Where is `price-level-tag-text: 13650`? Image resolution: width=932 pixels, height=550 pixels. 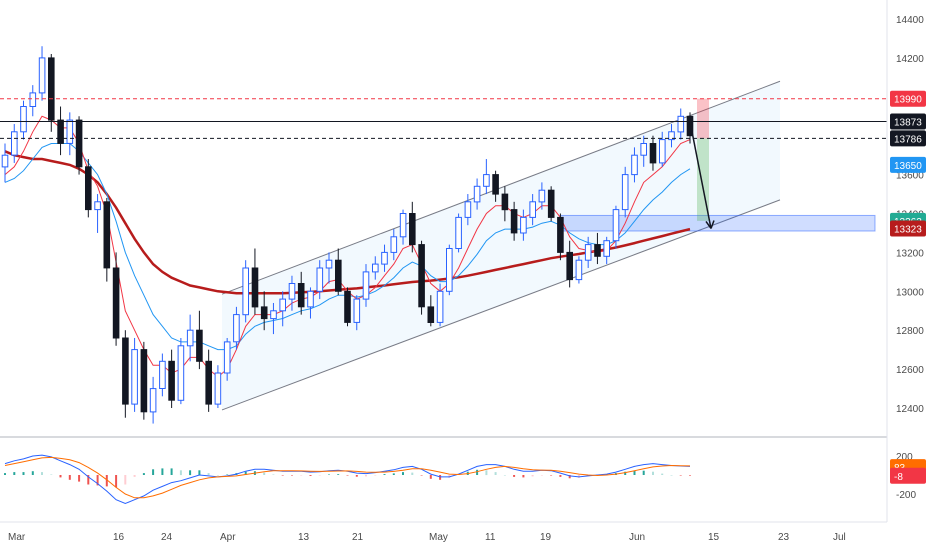
price-level-tag-text: 13650 is located at coordinates (908, 166).